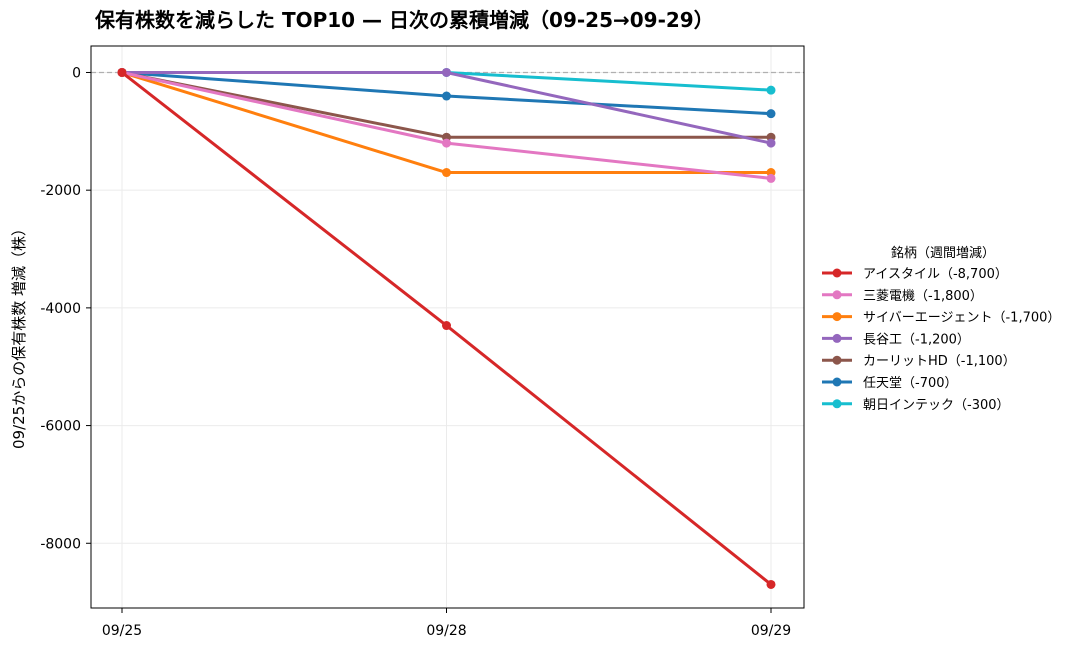 The image size is (1087, 652). Describe the element at coordinates (60, 309) in the screenshot. I see `y-tick-label: -4000` at that location.